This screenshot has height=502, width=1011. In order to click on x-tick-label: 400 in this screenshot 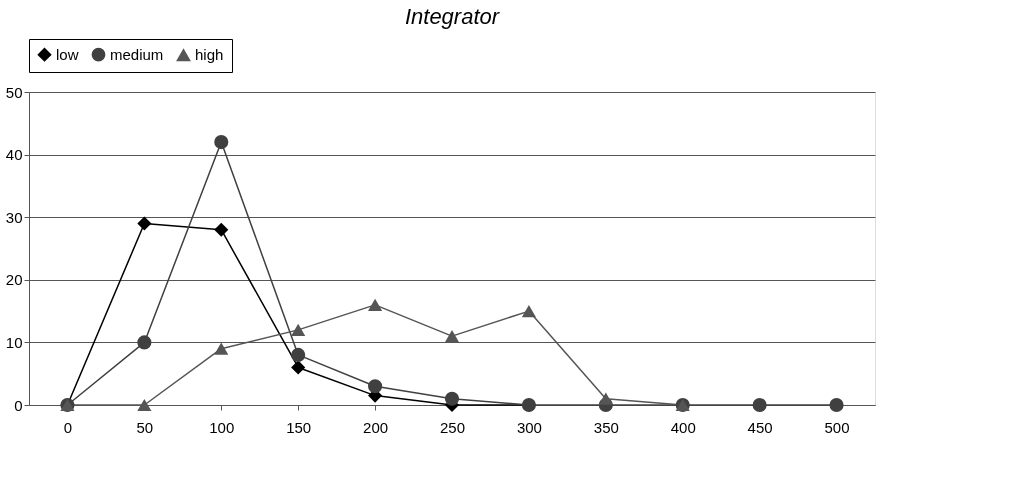, I will do `click(683, 427)`.